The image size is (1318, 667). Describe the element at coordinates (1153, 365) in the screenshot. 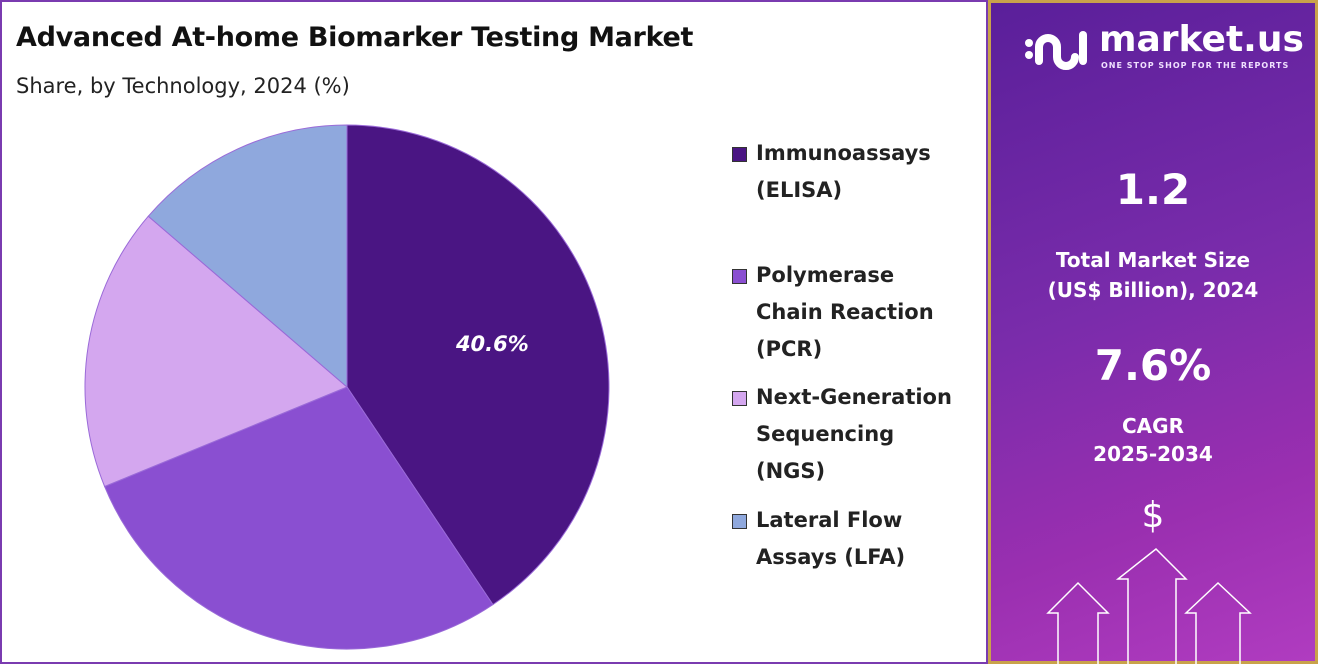

I see `cagr-value: 7.6%` at that location.